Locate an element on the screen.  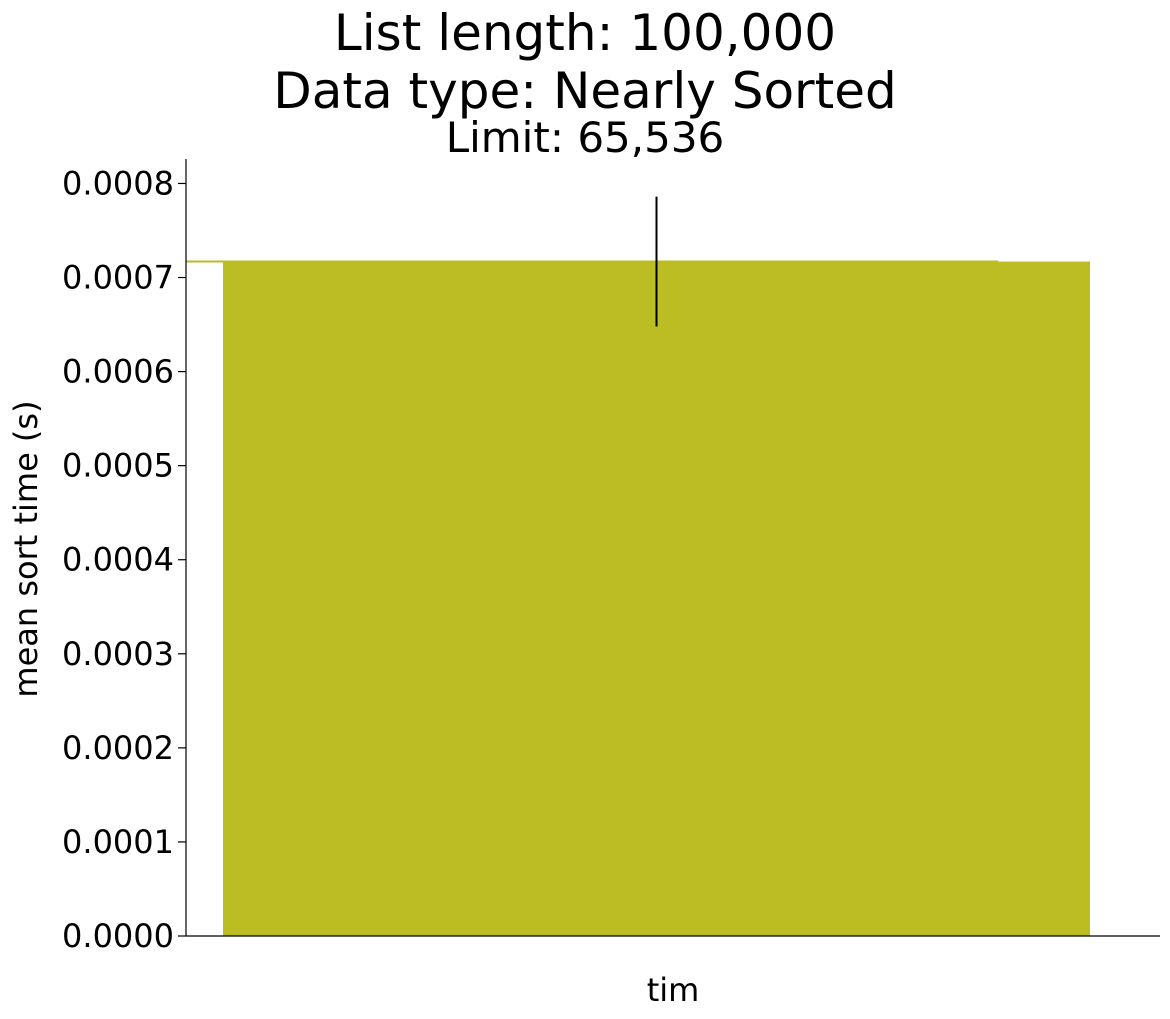
y-tick-label: 0.0003 is located at coordinates (118, 654).